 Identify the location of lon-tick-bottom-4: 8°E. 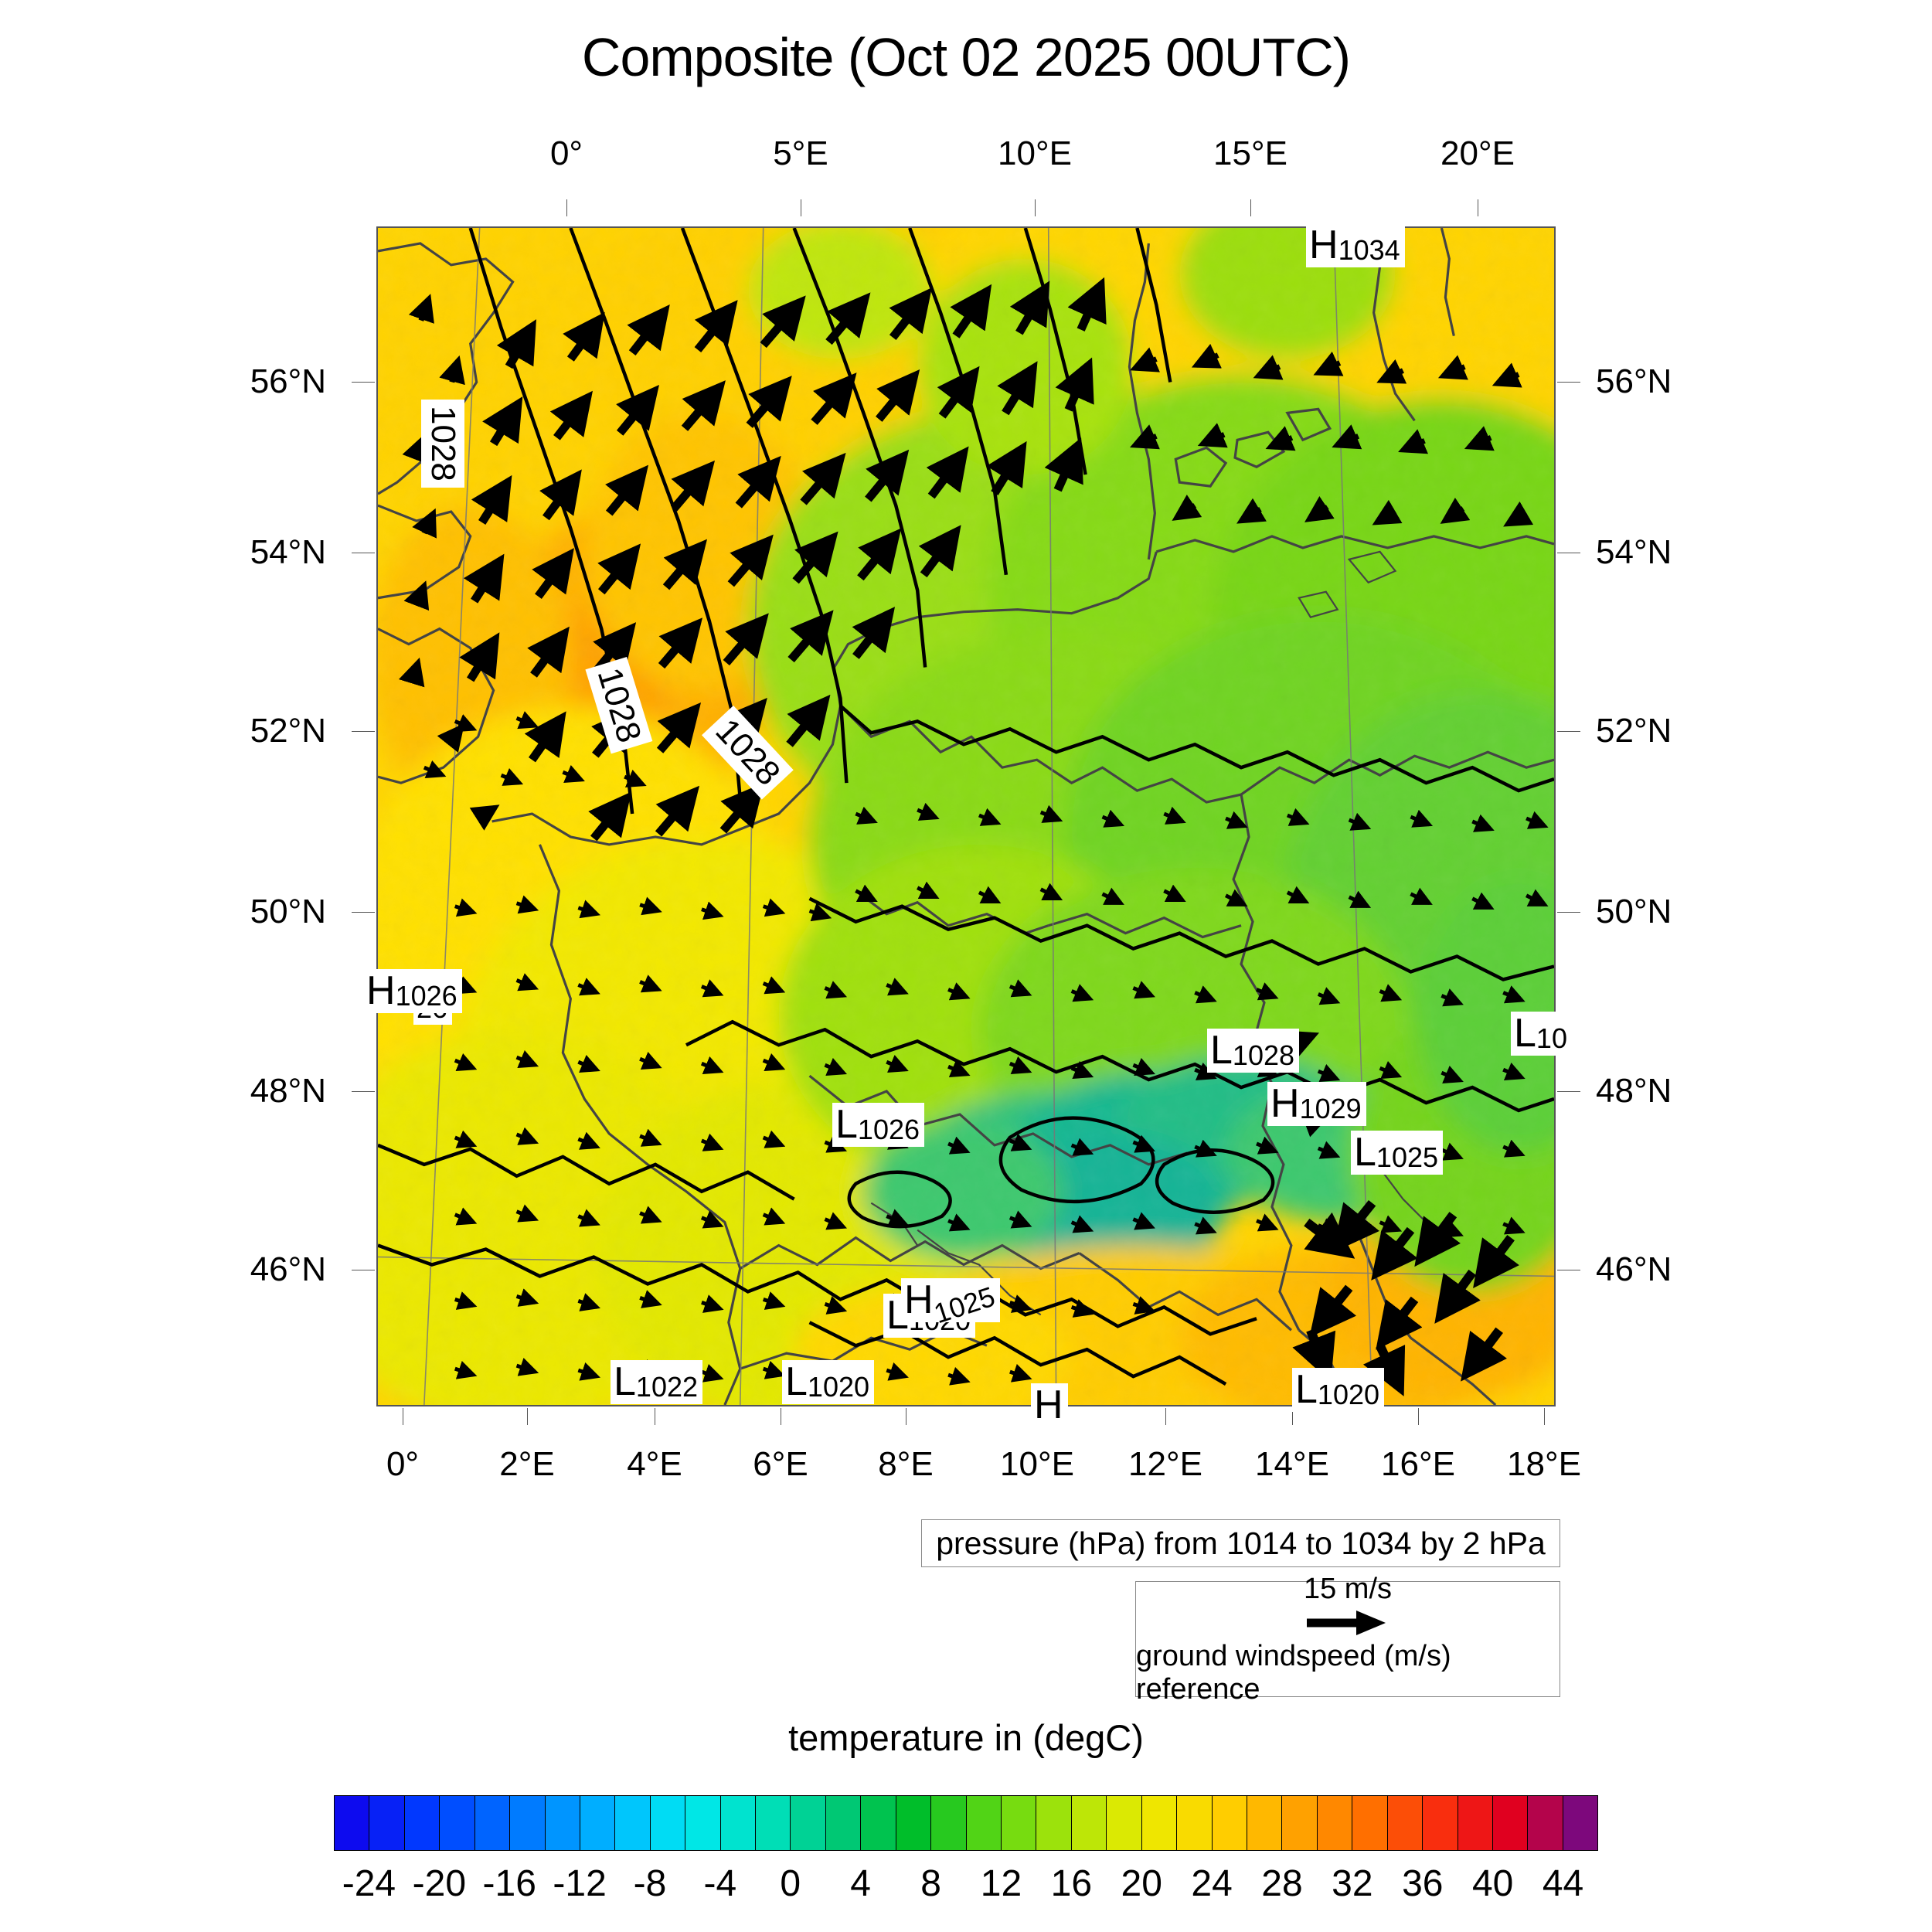
(906, 1464).